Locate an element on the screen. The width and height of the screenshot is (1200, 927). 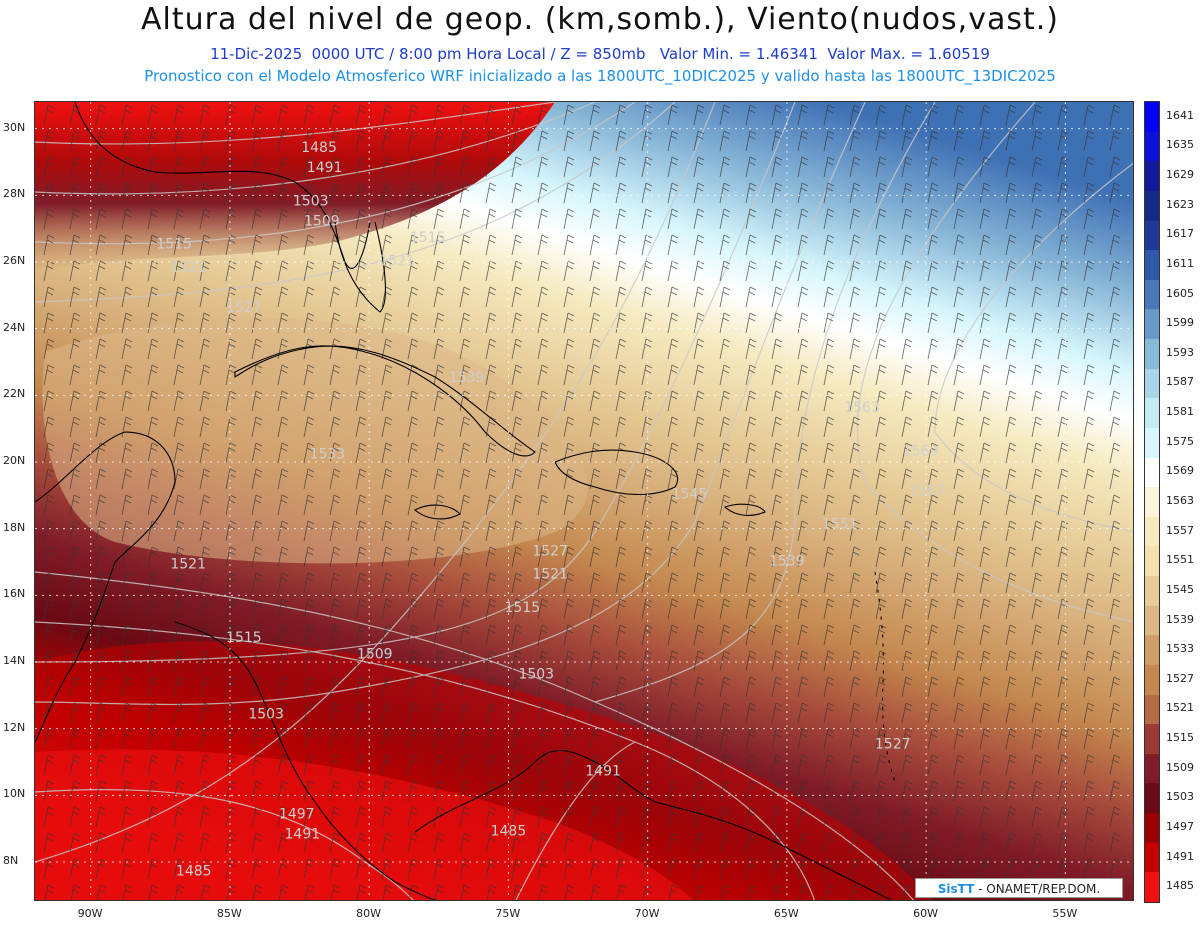
longitude-tick-label: 85W is located at coordinates (229, 913).